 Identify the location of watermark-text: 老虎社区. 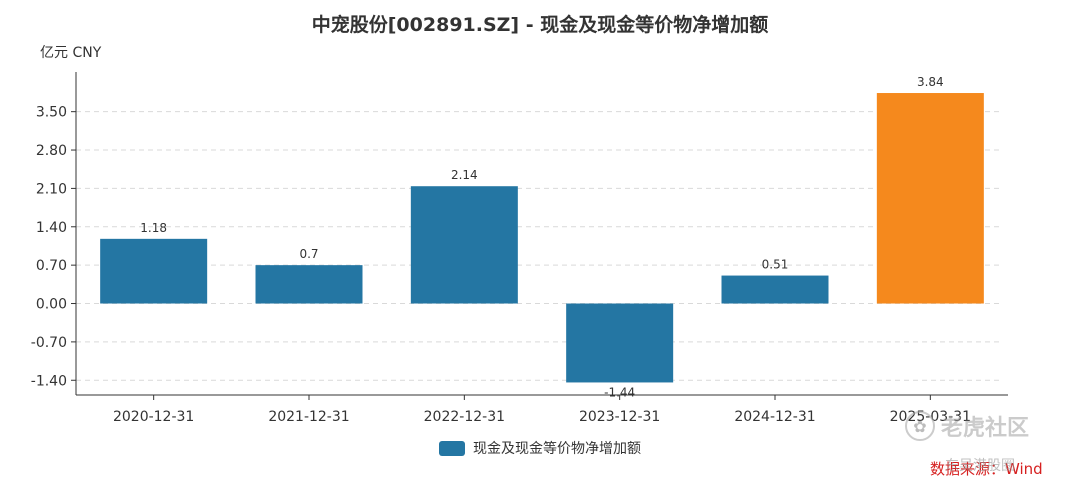
(985, 428).